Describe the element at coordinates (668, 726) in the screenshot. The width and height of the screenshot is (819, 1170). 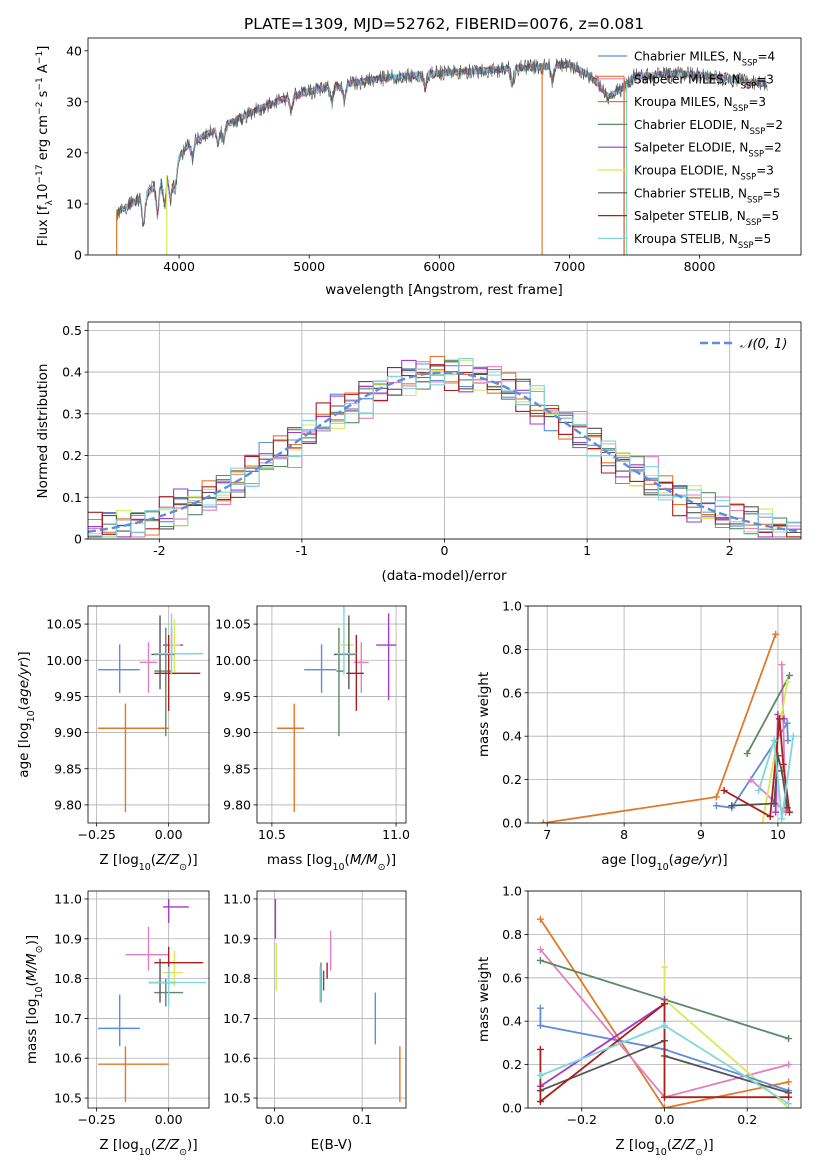
I see `age-weight-plot` at that location.